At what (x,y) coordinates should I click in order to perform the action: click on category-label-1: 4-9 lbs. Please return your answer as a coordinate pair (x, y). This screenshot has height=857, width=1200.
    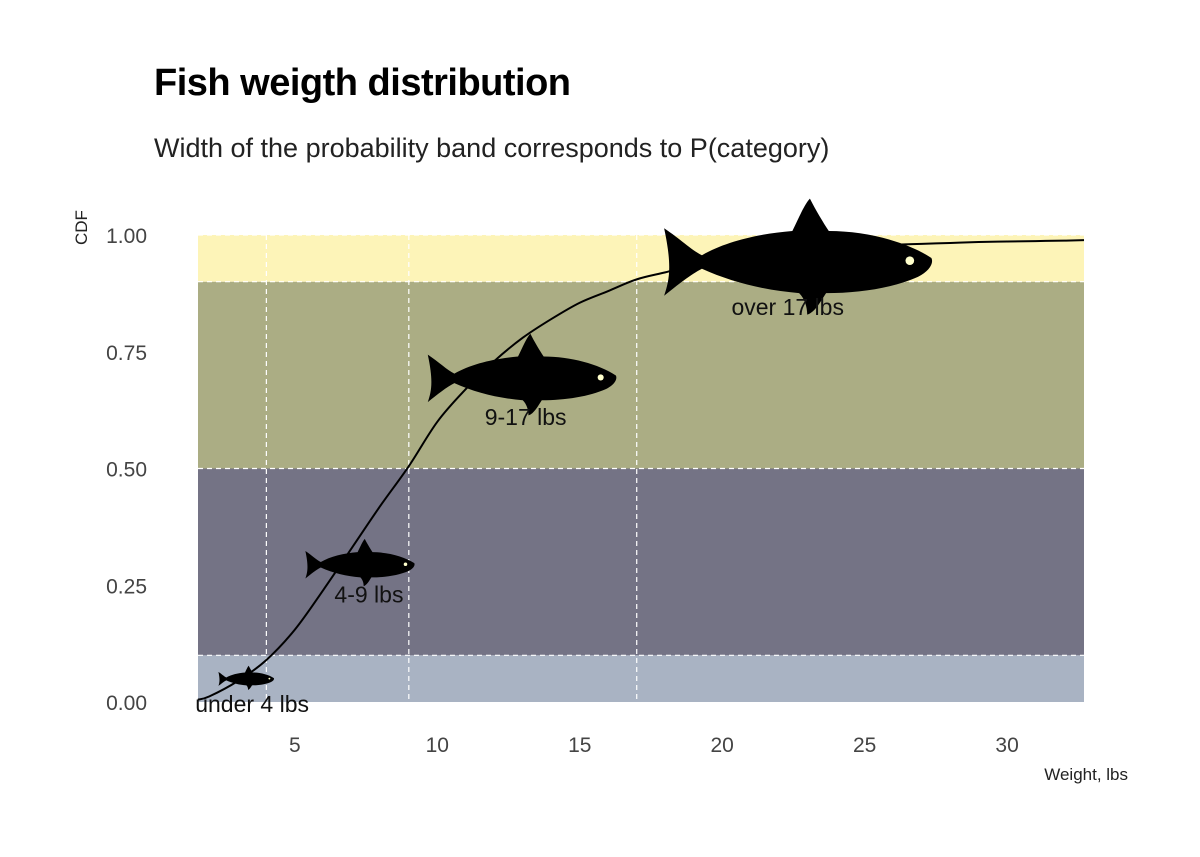
    Looking at the image, I should click on (368, 594).